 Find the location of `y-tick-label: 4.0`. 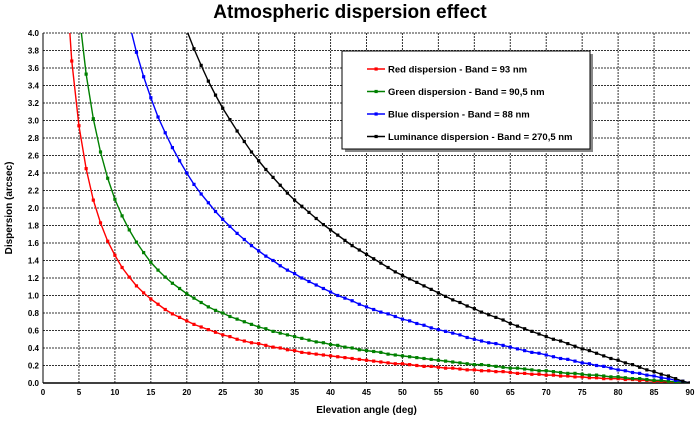

y-tick-label: 4.0 is located at coordinates (34, 33).